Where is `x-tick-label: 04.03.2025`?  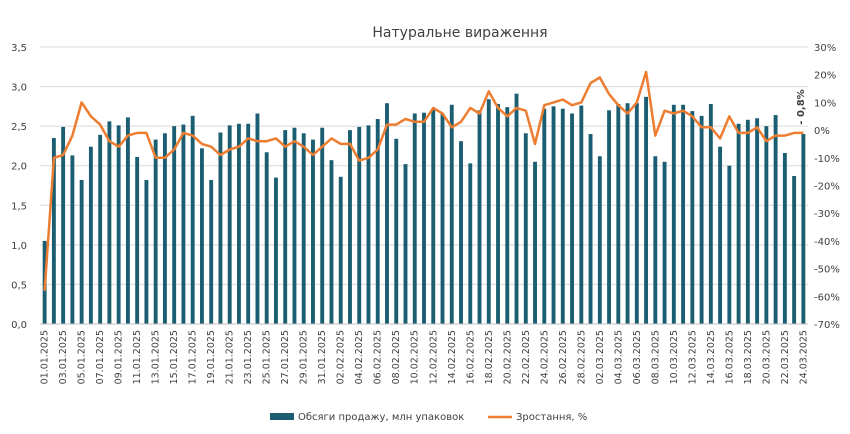 x-tick-label: 04.03.2025 is located at coordinates (618, 357).